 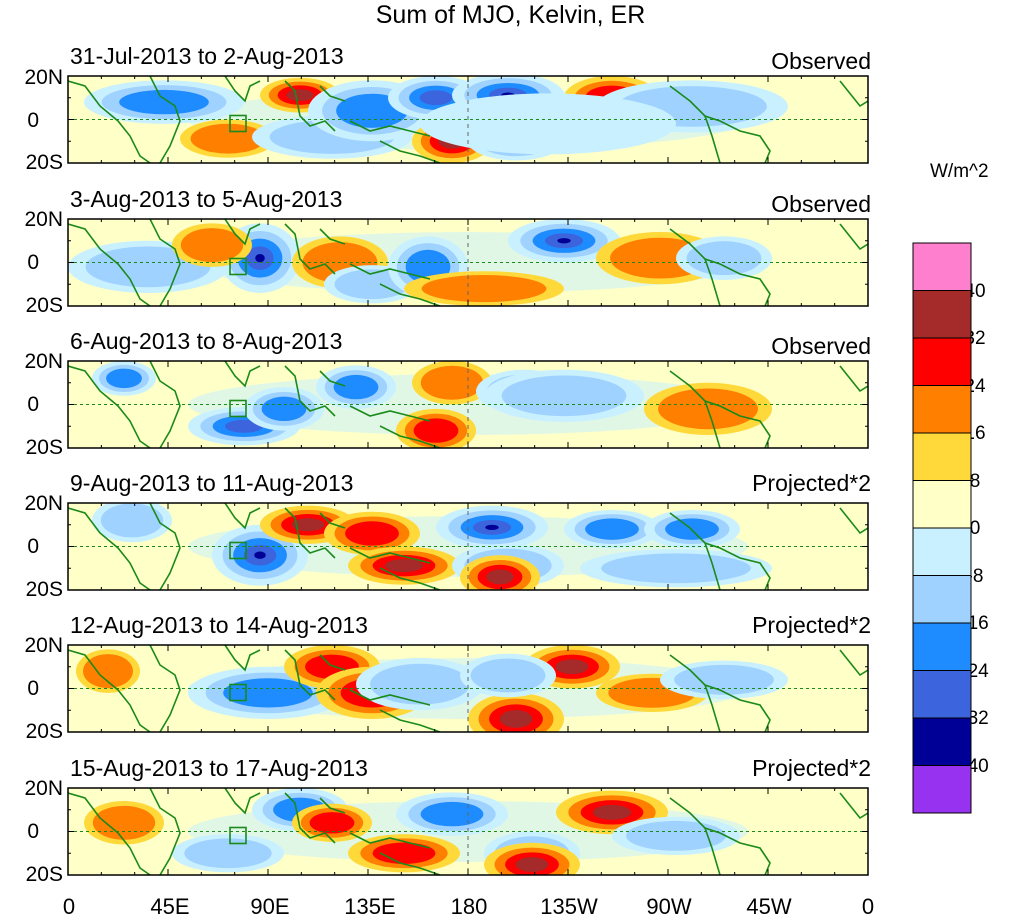 What do you see at coordinates (769, 906) in the screenshot?
I see `lon-label-45w: 45W` at bounding box center [769, 906].